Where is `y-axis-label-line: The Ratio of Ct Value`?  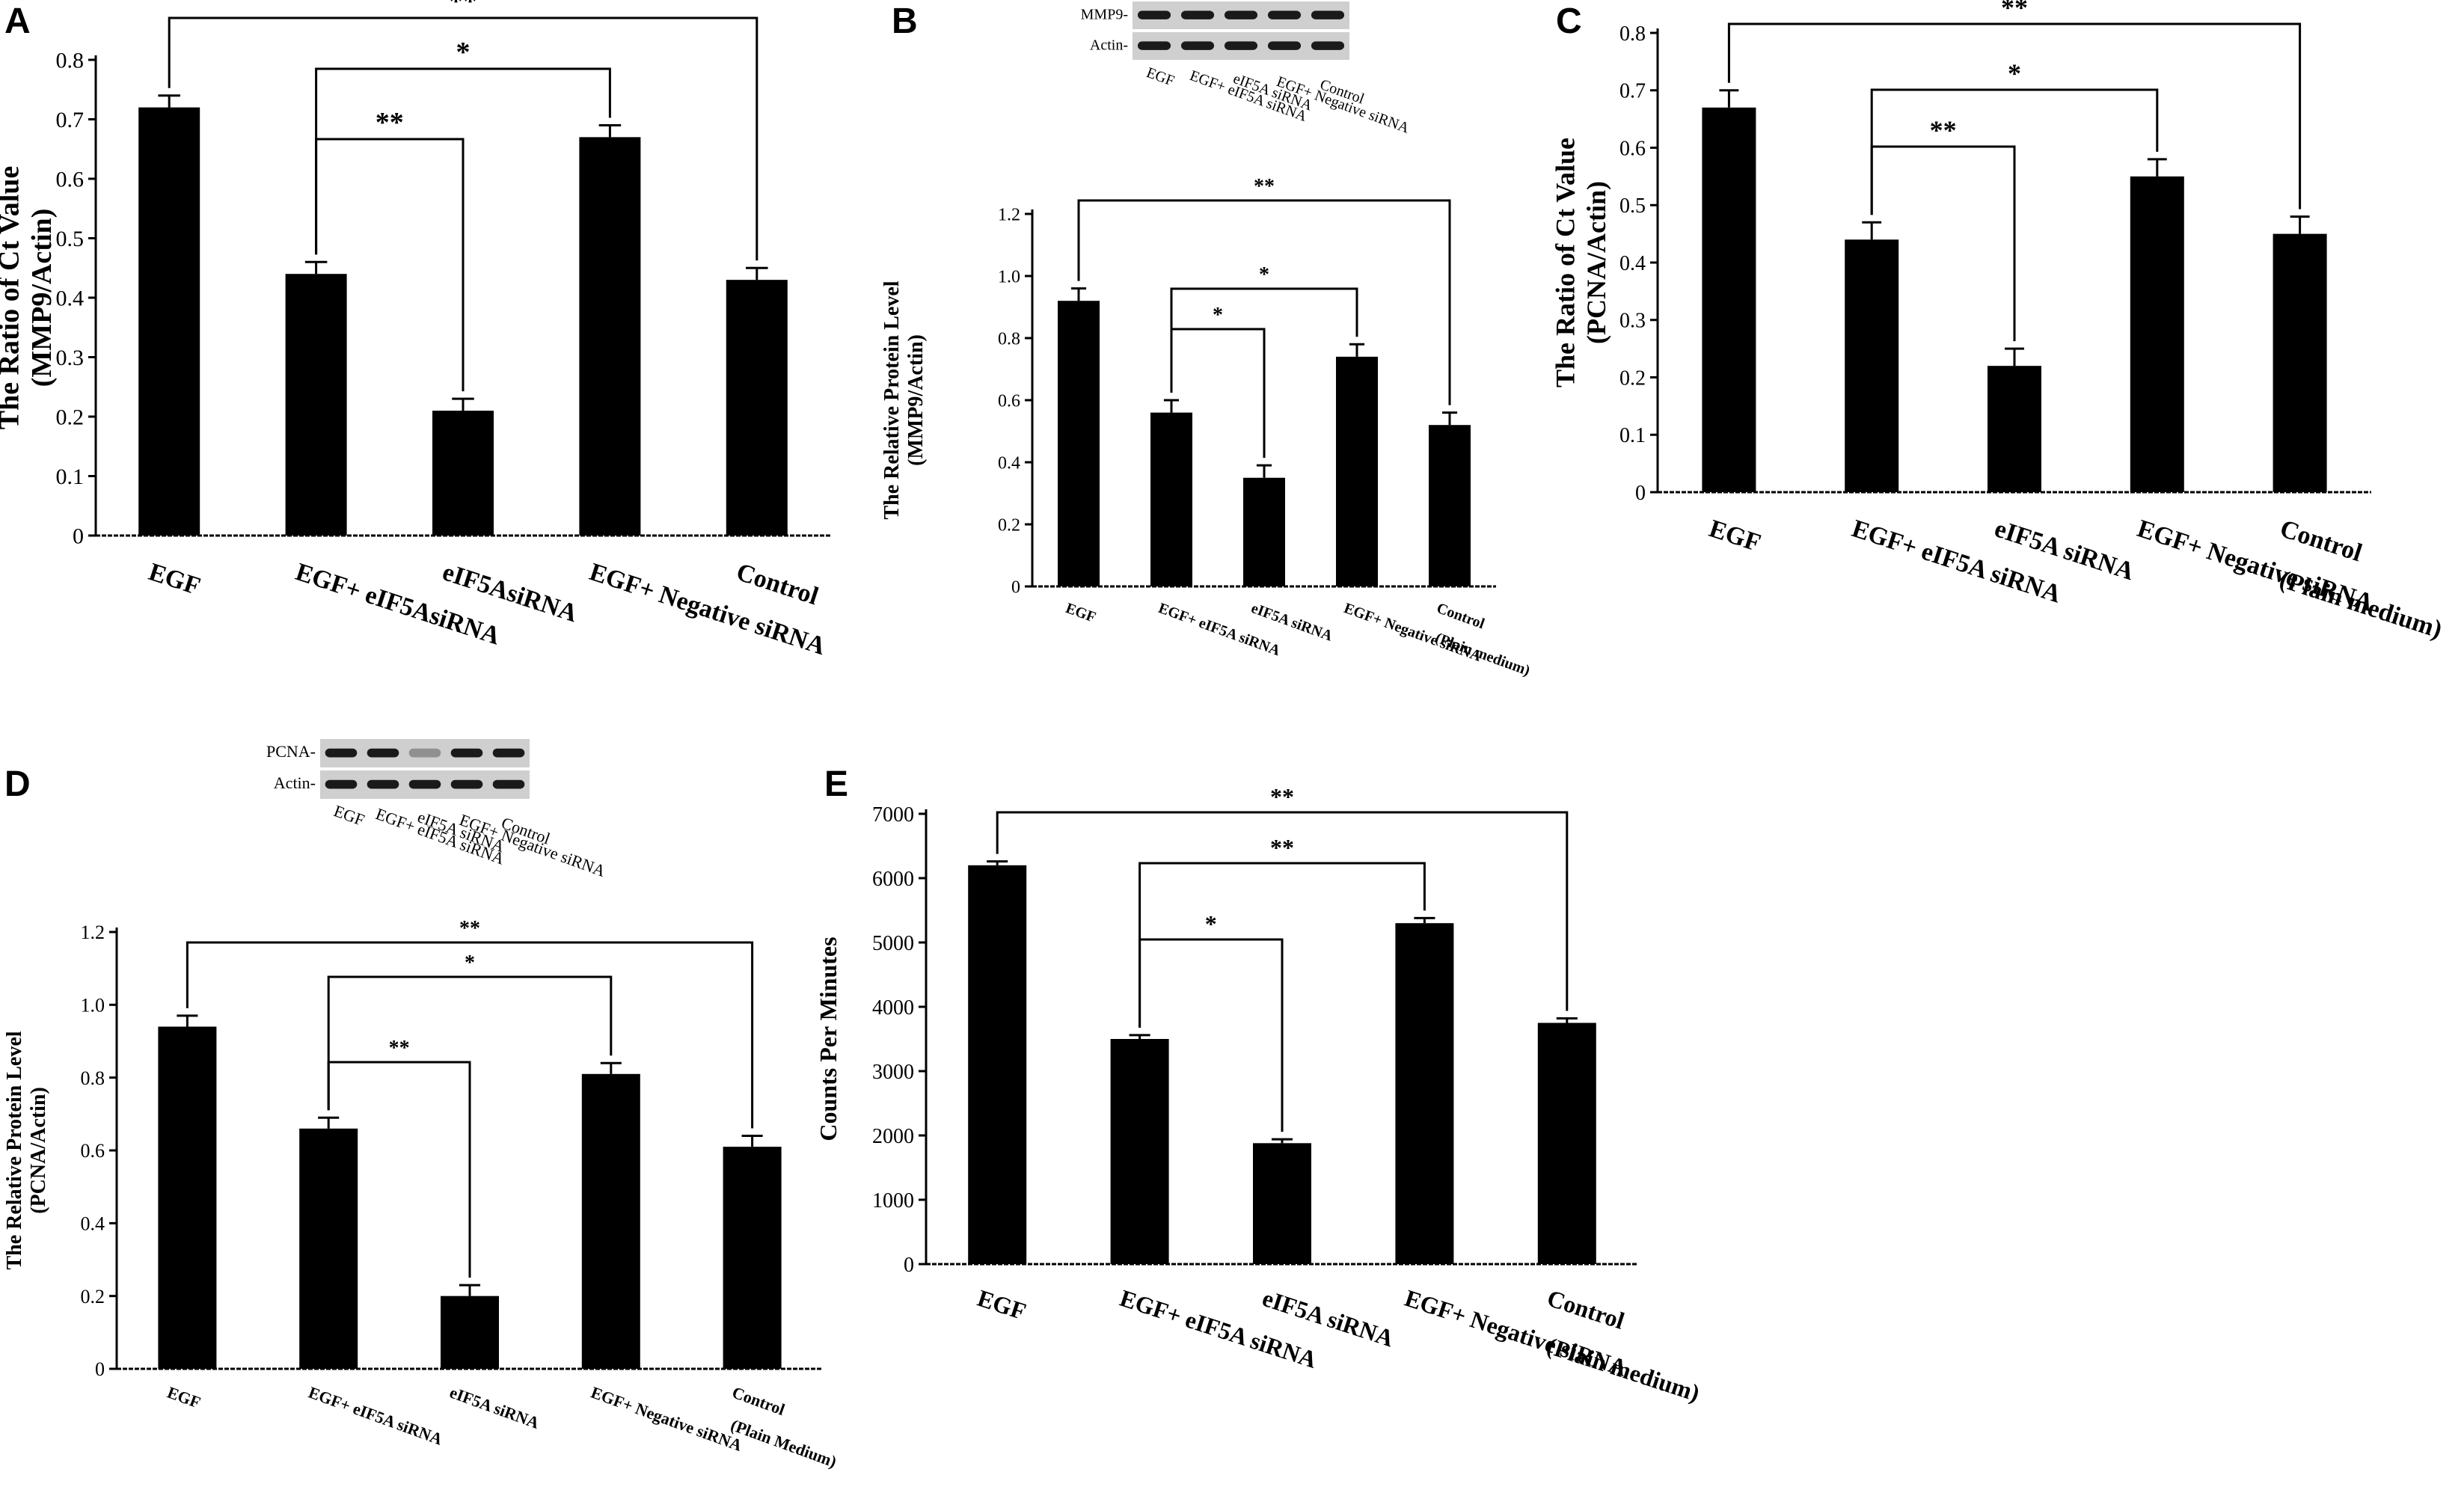 y-axis-label-line: The Ratio of Ct Value is located at coordinates (12, 298).